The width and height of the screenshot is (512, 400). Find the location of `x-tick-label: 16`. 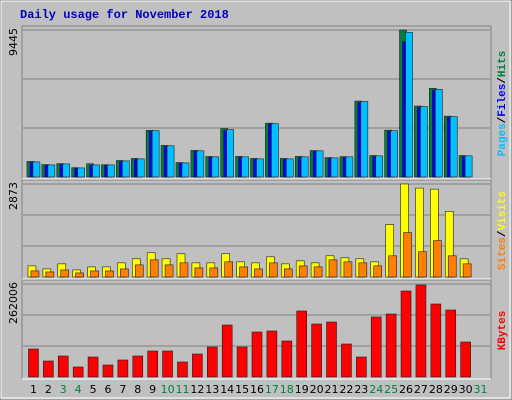

x-tick-label: 16 is located at coordinates (257, 389).